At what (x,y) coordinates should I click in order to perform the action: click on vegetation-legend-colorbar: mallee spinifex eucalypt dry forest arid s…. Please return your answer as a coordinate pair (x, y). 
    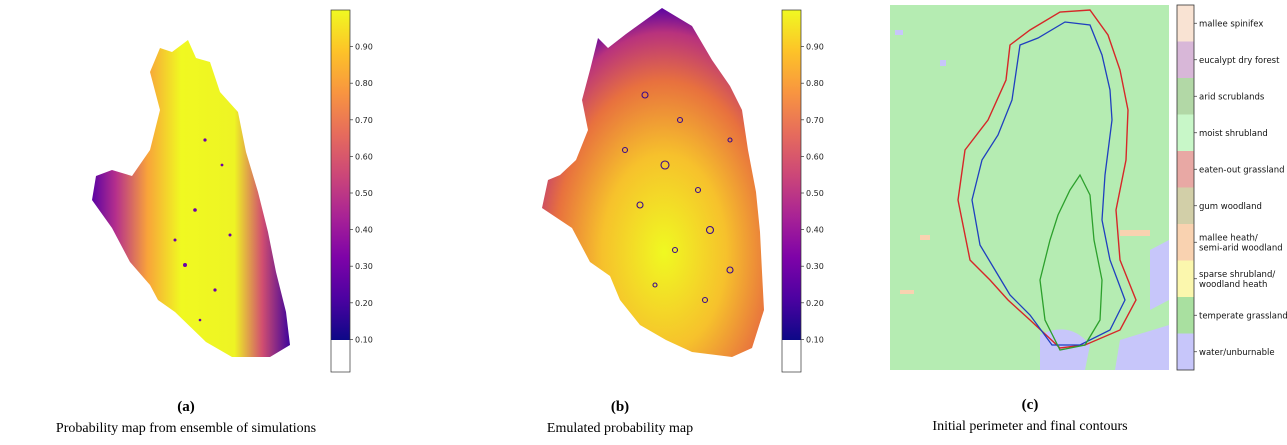
    Looking at the image, I should click on (1231, 187).